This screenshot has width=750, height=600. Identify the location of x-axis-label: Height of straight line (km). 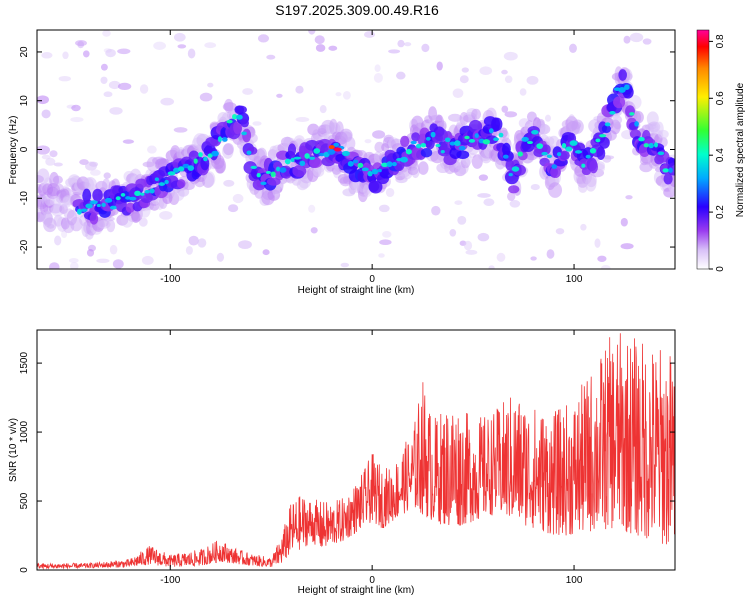
(356, 290).